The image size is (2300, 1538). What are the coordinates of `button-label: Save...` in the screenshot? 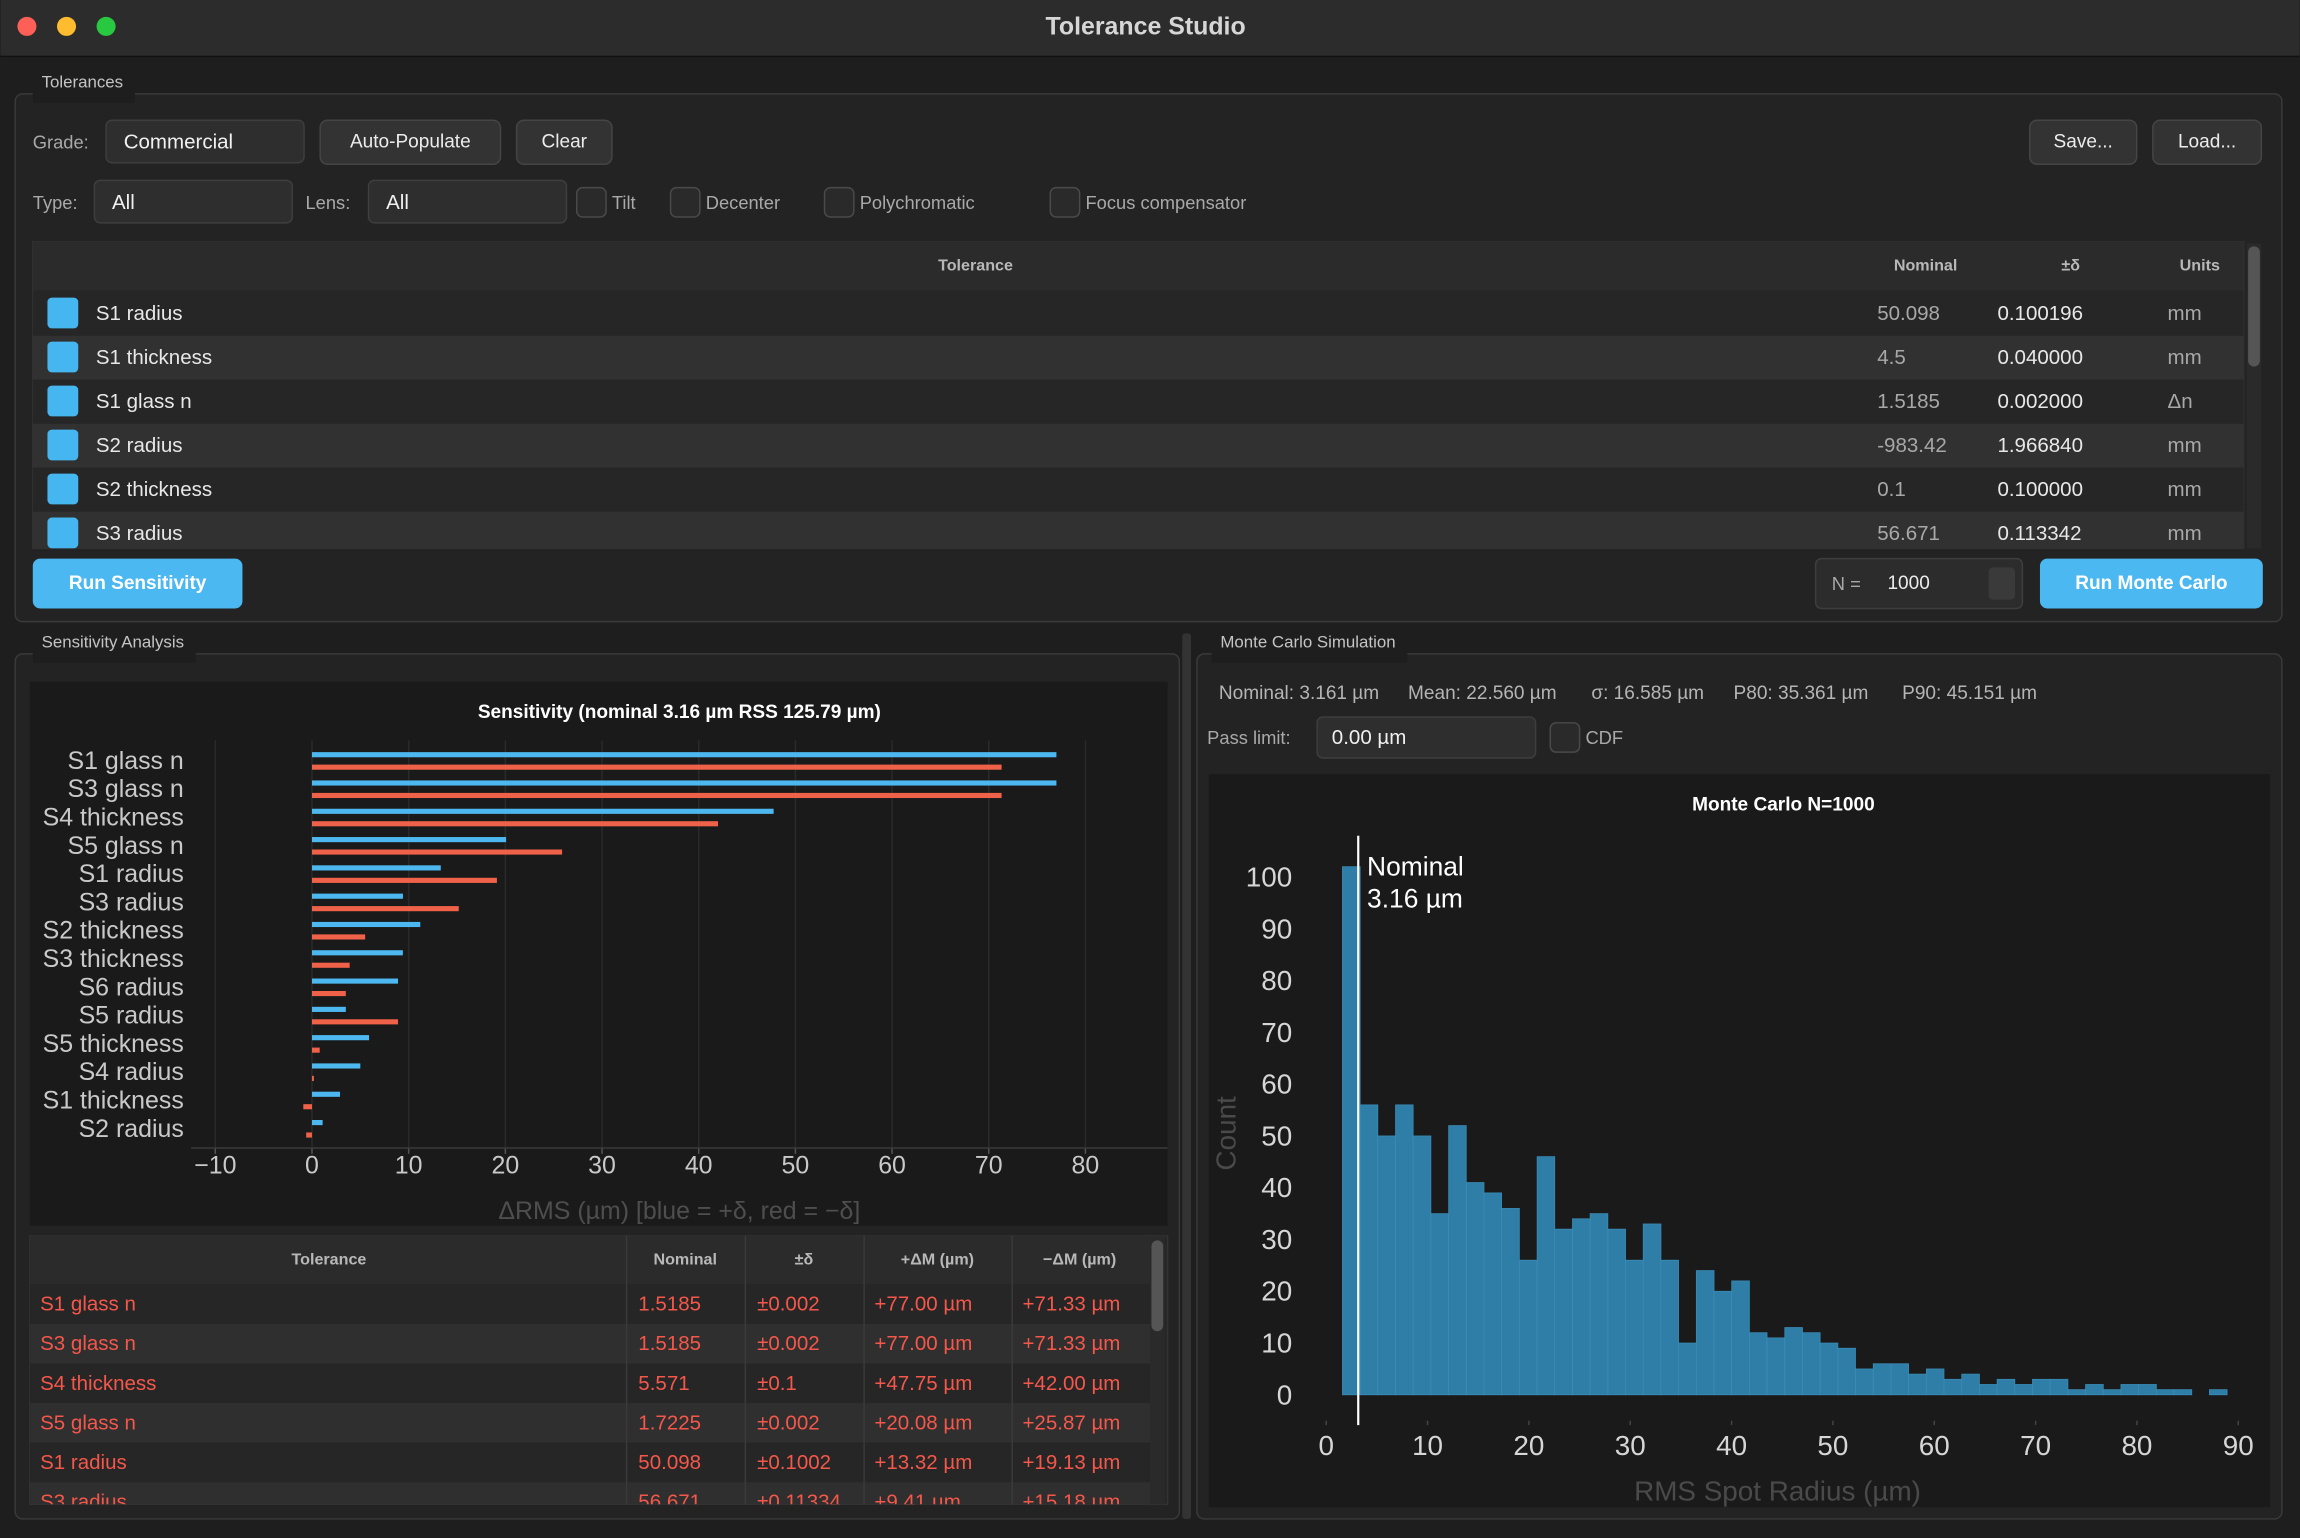 It's located at (2083, 142).